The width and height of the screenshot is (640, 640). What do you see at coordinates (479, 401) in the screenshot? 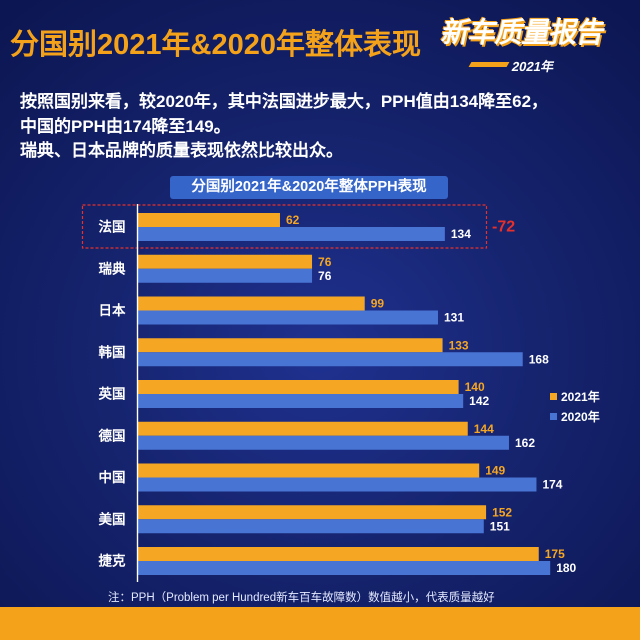
I see `value-label-2020: 142` at bounding box center [479, 401].